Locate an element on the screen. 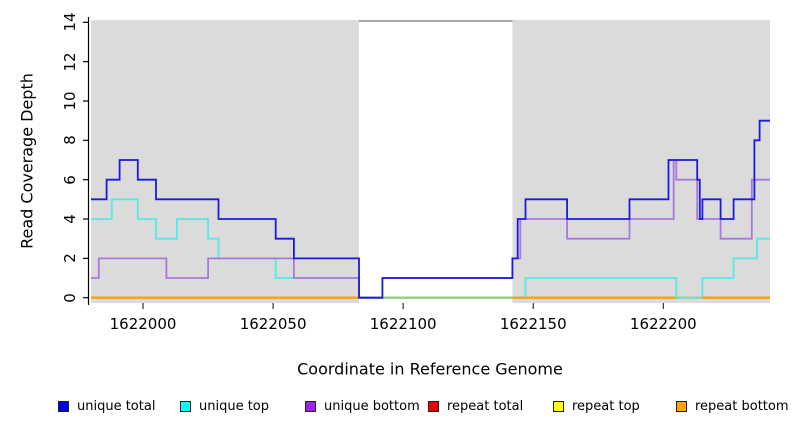  y-tick-label-4: 4 is located at coordinates (70, 219).